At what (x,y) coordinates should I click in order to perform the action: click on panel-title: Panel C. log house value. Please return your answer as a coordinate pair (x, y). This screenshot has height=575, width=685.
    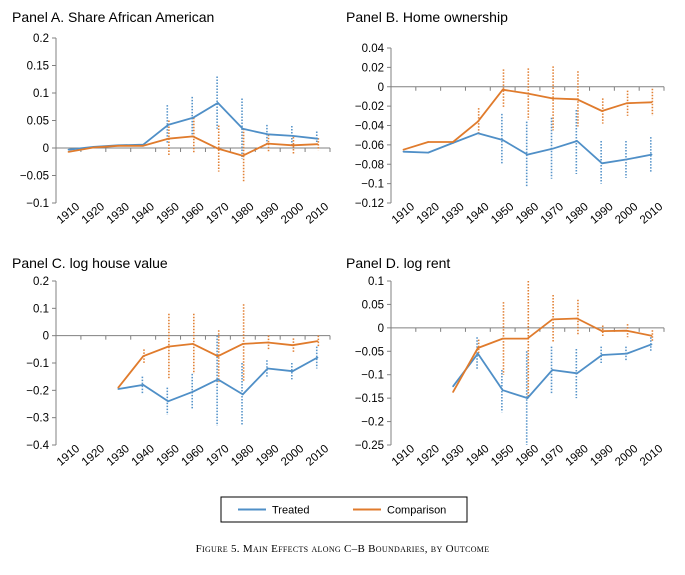
    Looking at the image, I should click on (90, 263).